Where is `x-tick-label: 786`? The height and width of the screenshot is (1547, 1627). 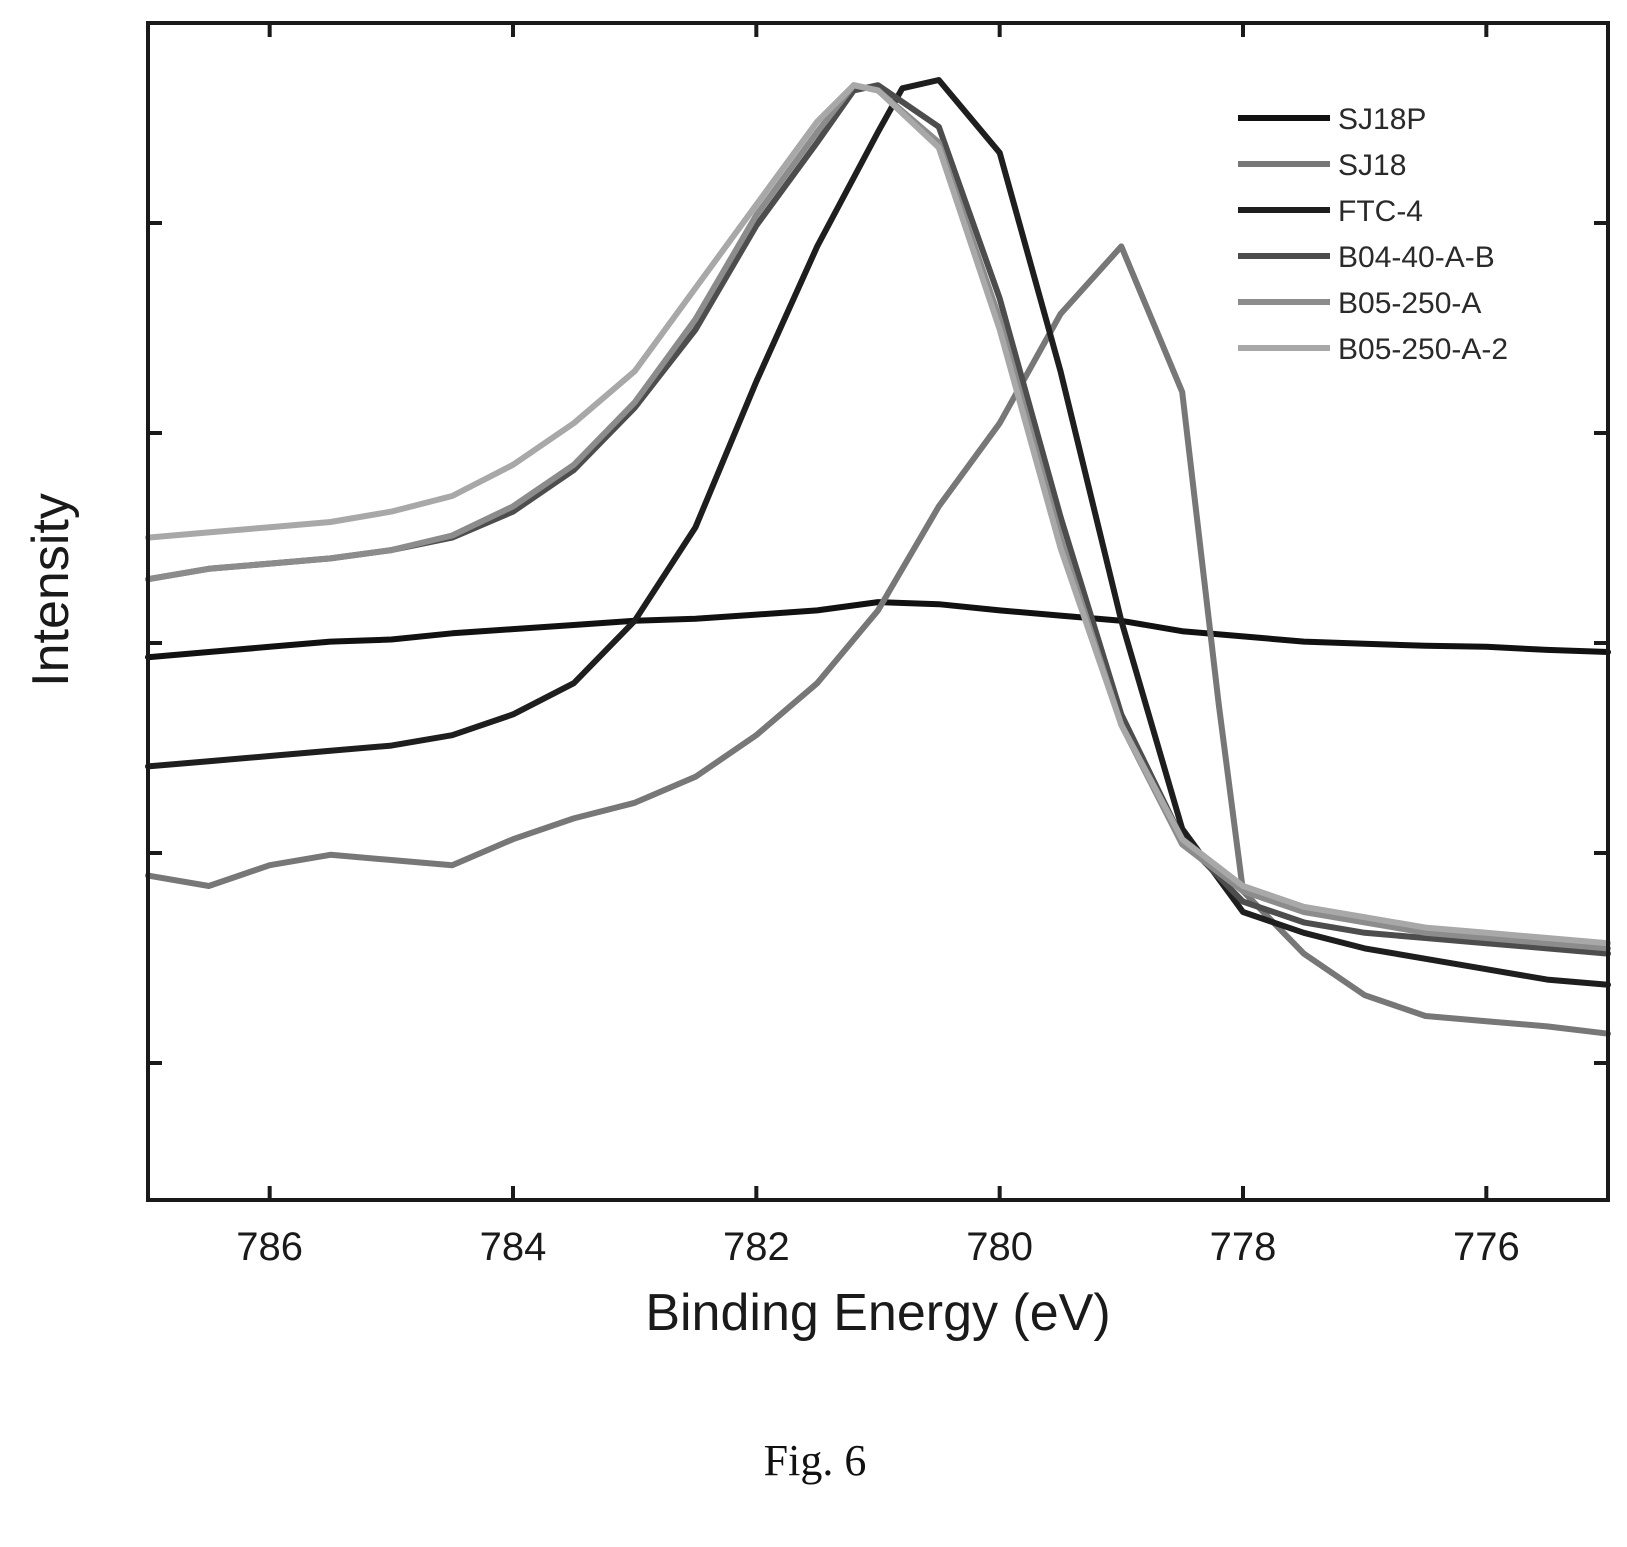
x-tick-label: 786 is located at coordinates (269, 1247).